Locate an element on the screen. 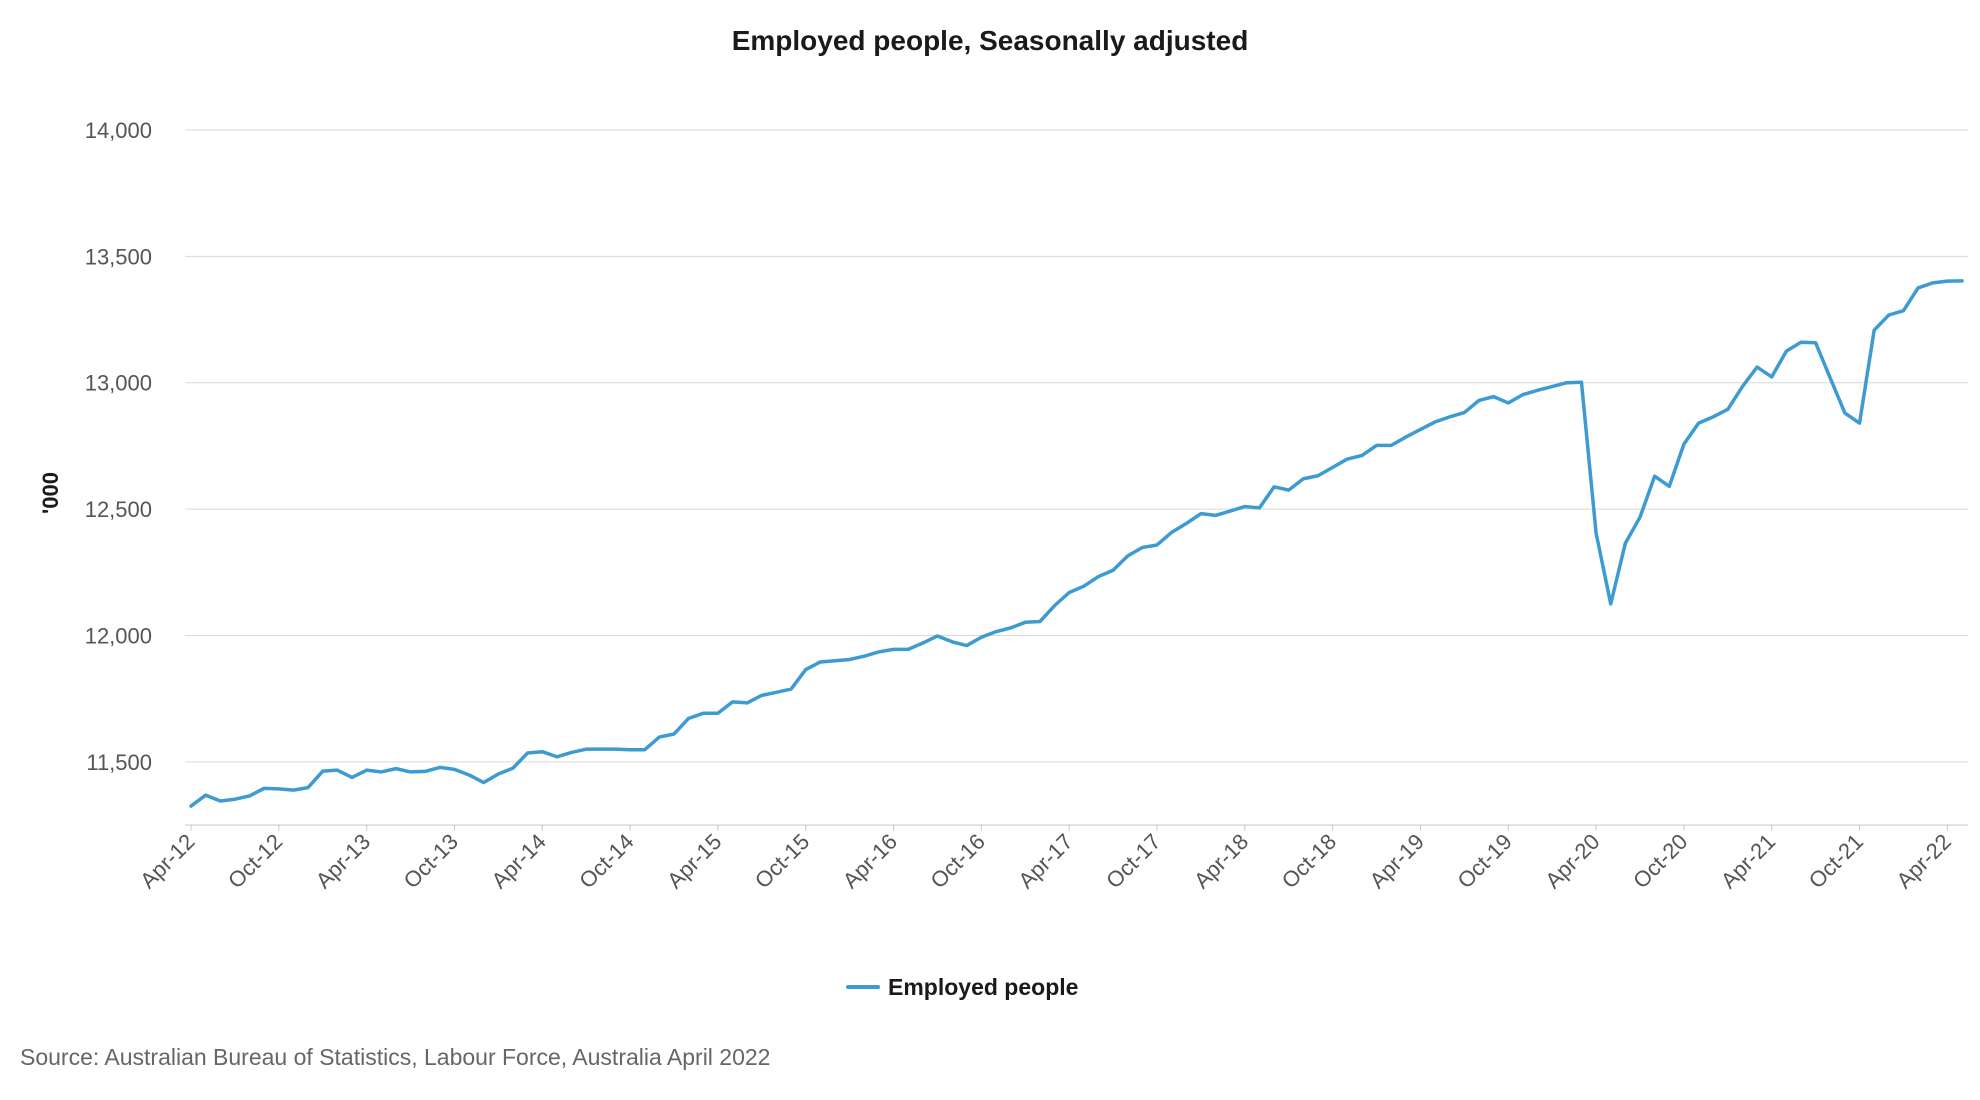 The width and height of the screenshot is (1980, 1100). x-tick-label-Apr-13: Apr-13 is located at coordinates (343, 861).